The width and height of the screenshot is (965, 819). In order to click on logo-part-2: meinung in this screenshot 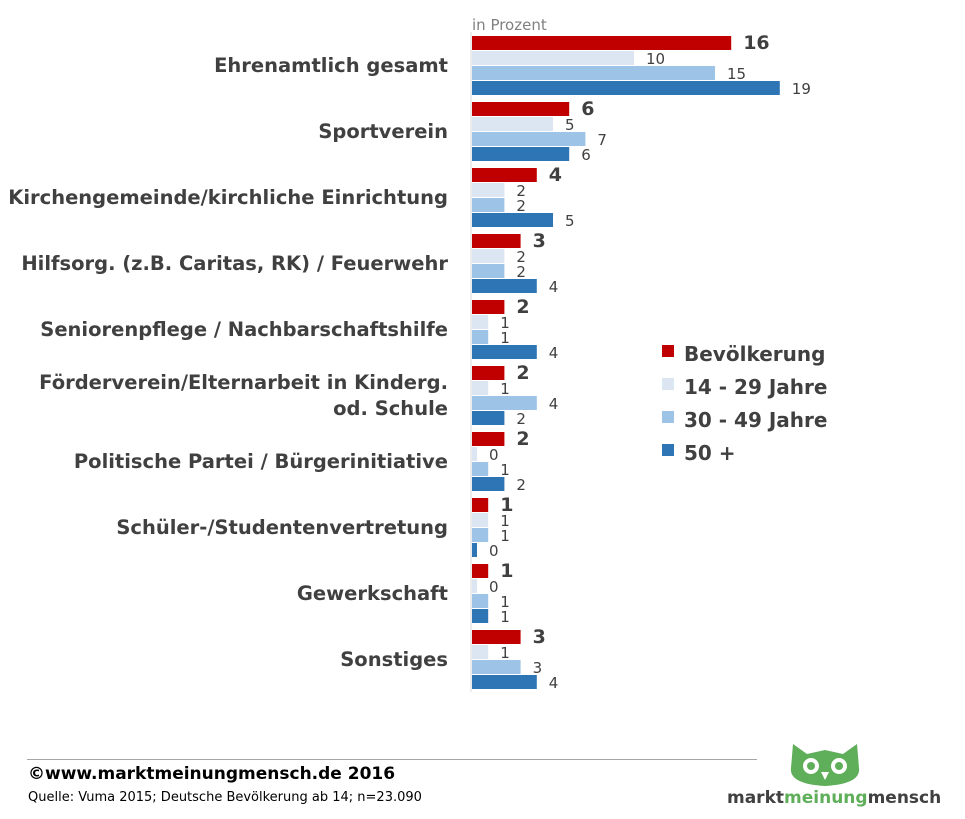, I will do `click(826, 798)`.